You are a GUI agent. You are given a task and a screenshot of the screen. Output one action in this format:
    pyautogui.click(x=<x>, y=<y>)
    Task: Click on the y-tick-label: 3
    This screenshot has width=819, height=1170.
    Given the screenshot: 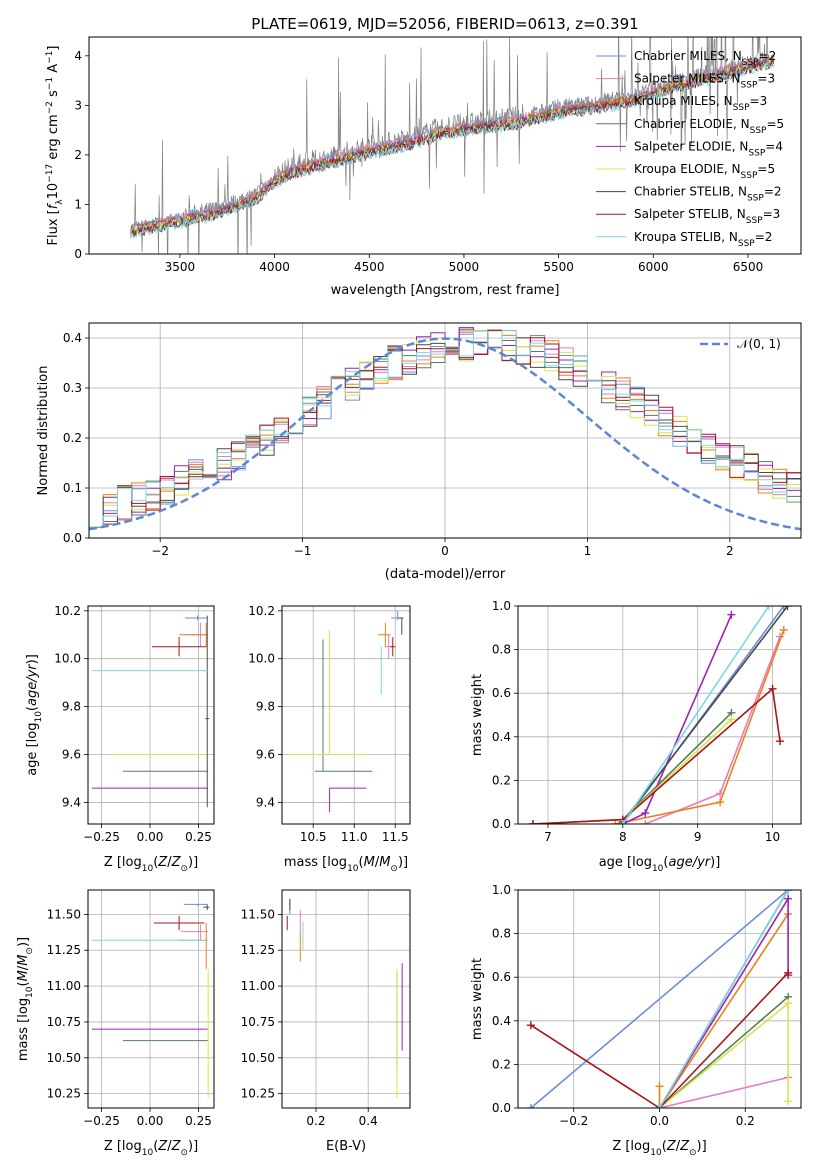 What is the action you would take?
    pyautogui.click(x=78, y=105)
    